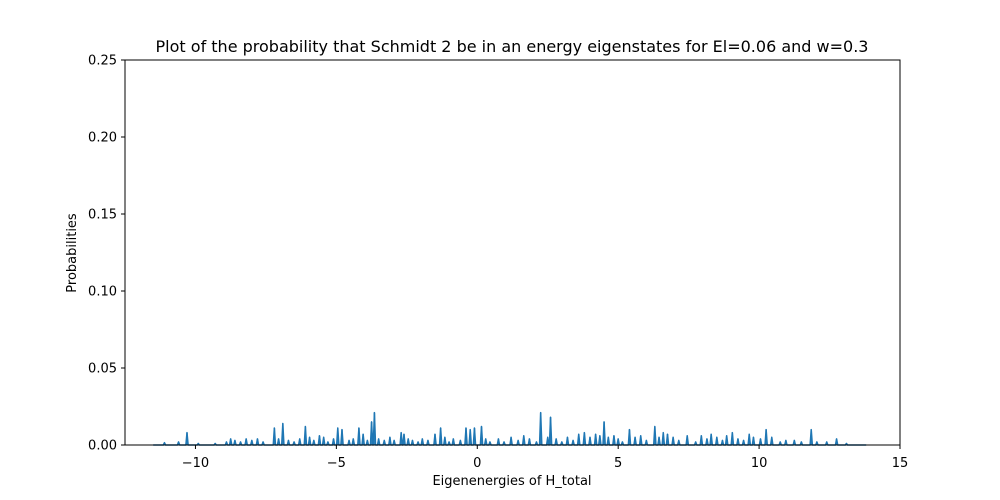  What do you see at coordinates (759, 463) in the screenshot?
I see `x-tick-label: 10` at bounding box center [759, 463].